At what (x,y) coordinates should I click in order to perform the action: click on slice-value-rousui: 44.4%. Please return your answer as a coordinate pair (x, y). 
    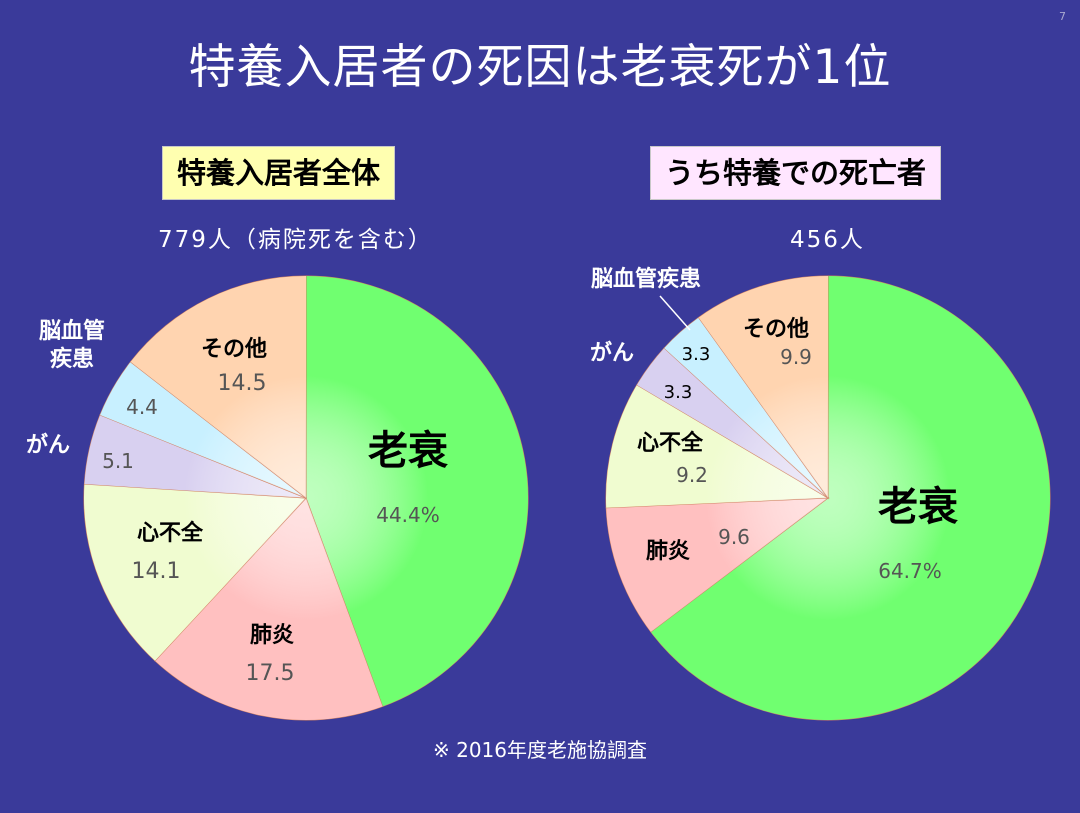
    Looking at the image, I should click on (408, 515).